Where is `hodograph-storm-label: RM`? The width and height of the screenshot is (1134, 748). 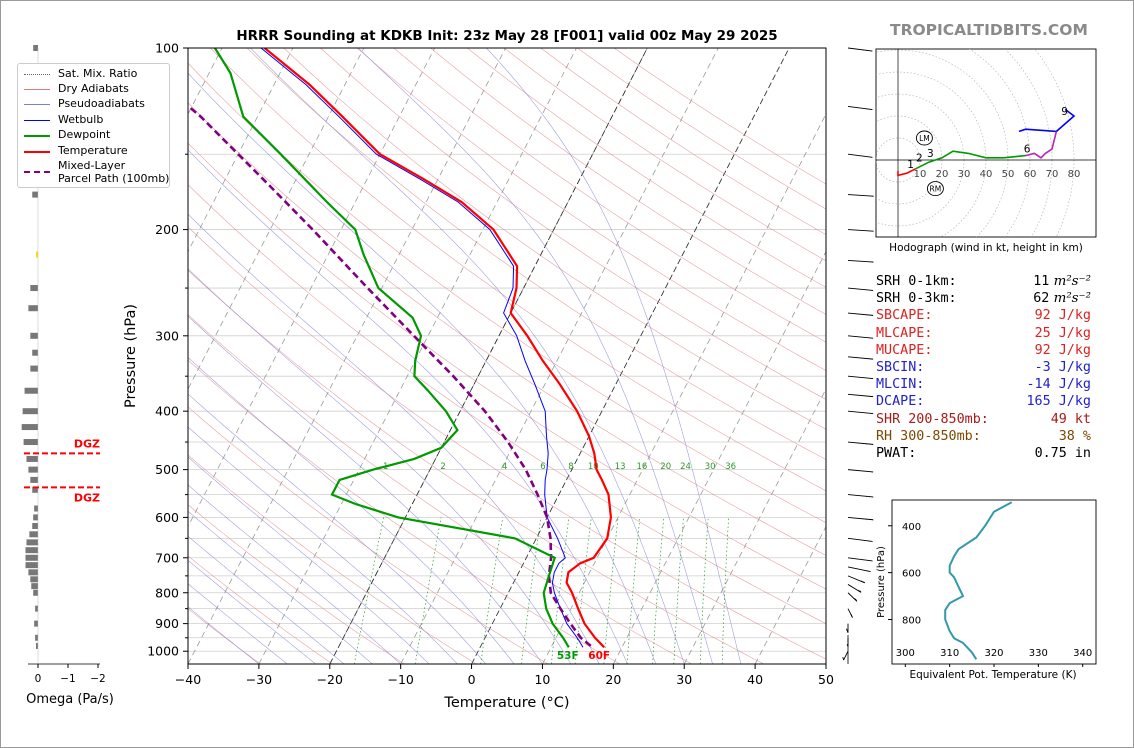 hodograph-storm-label: RM is located at coordinates (936, 189).